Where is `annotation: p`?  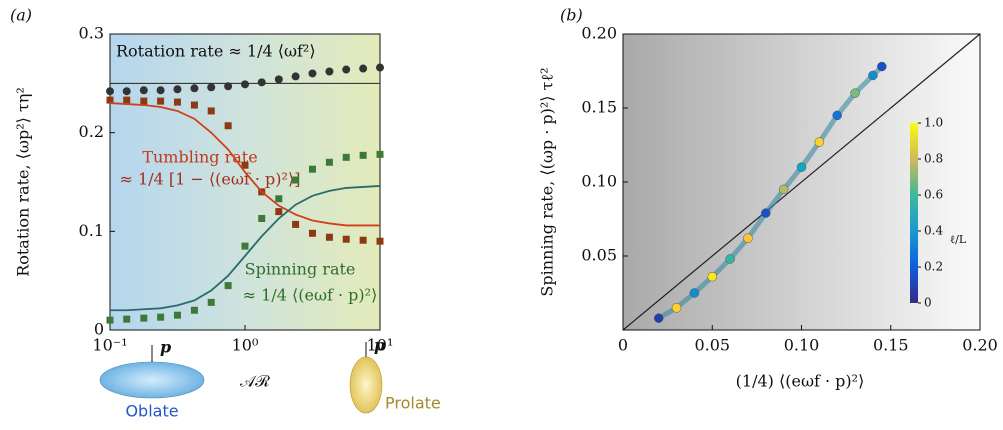
annotation: p is located at coordinates (165, 347).